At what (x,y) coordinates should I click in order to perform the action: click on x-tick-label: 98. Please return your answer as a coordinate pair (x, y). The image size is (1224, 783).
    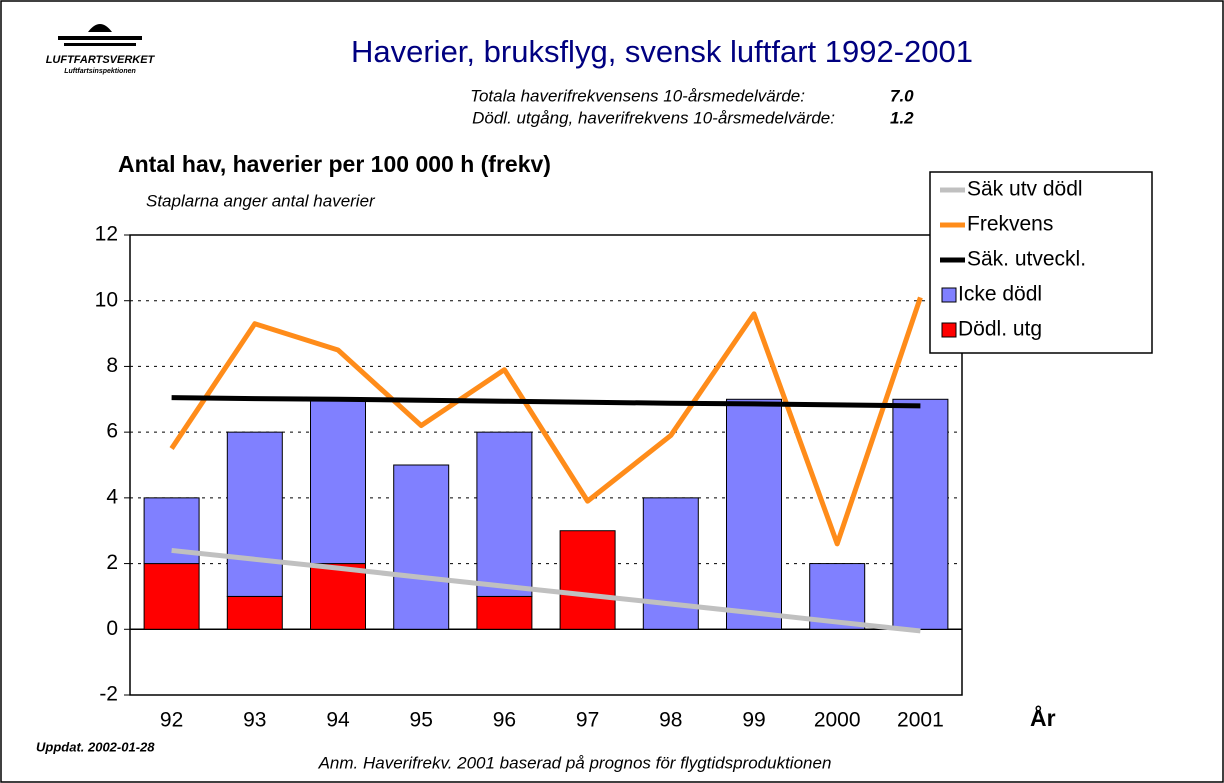
    Looking at the image, I should click on (670, 720).